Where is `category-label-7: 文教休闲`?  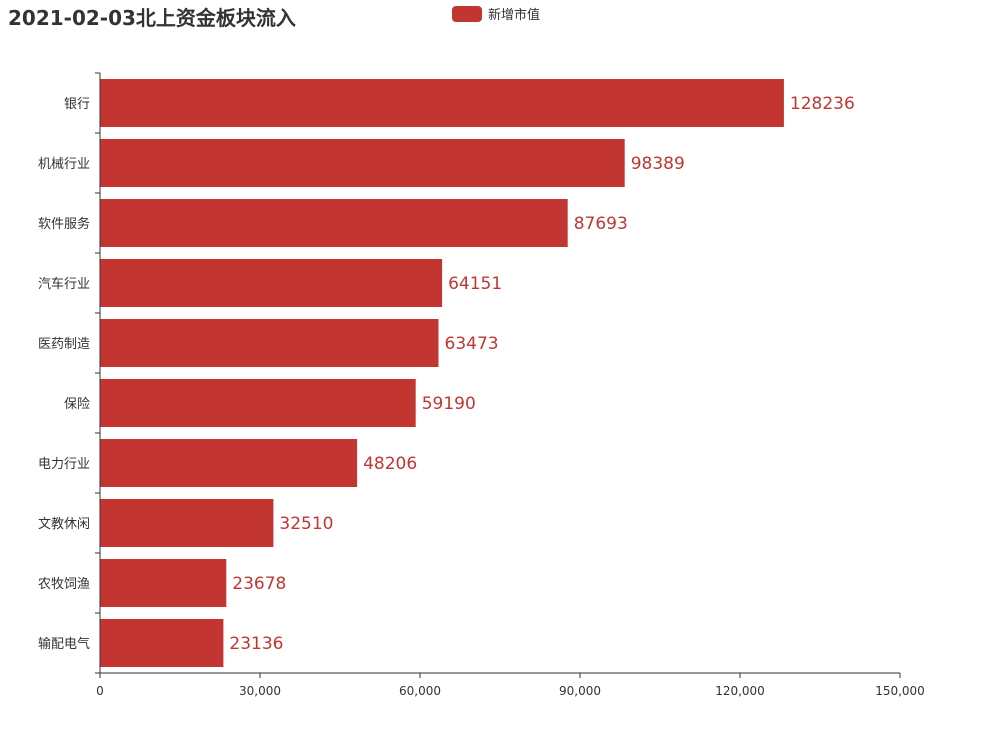 category-label-7: 文教休闲 is located at coordinates (64, 524).